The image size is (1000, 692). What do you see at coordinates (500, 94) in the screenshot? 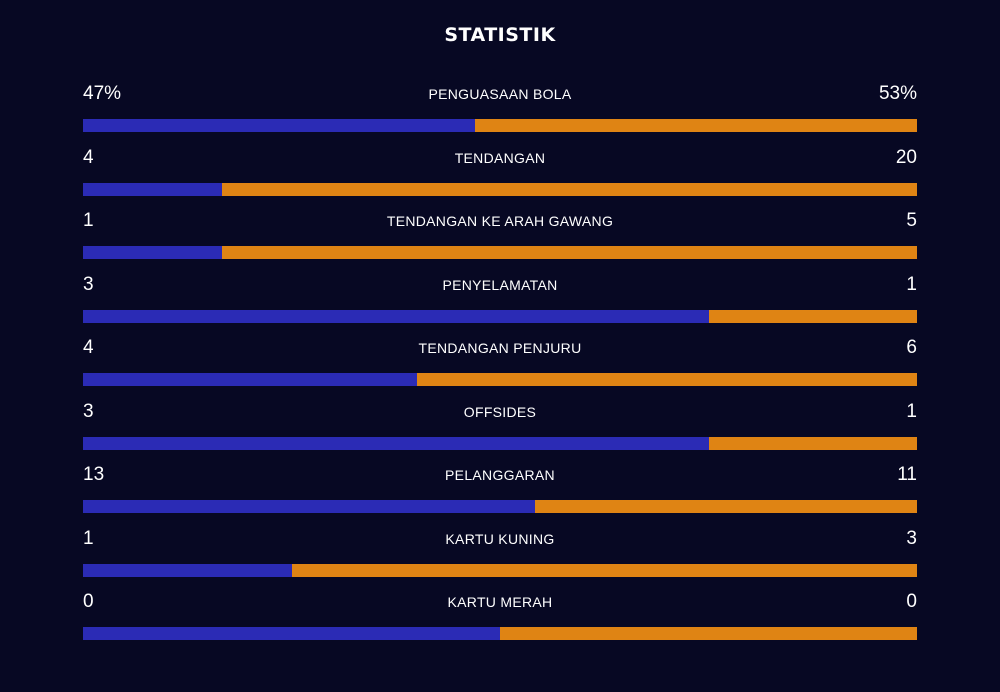
I see `stat-label: PENGUASAAN BOLA` at bounding box center [500, 94].